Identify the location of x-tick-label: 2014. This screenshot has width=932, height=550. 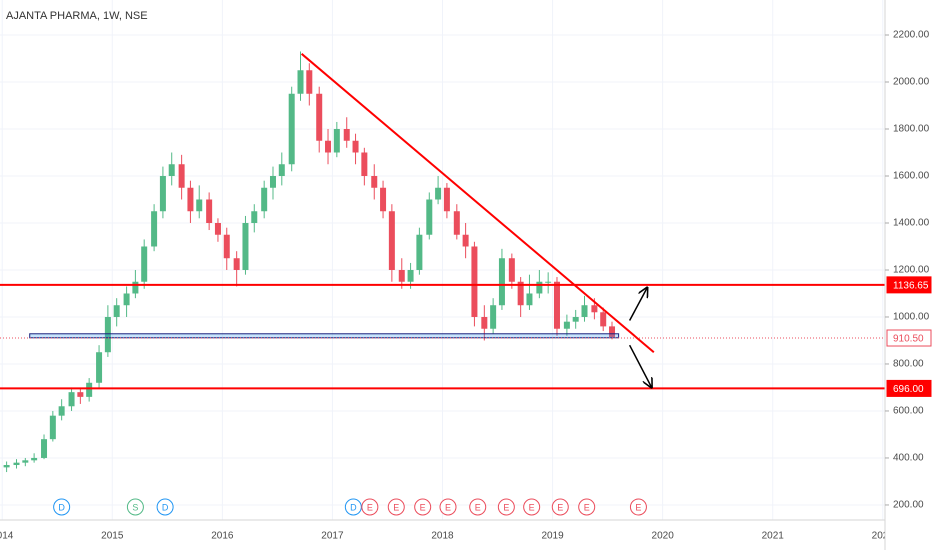
(7, 536).